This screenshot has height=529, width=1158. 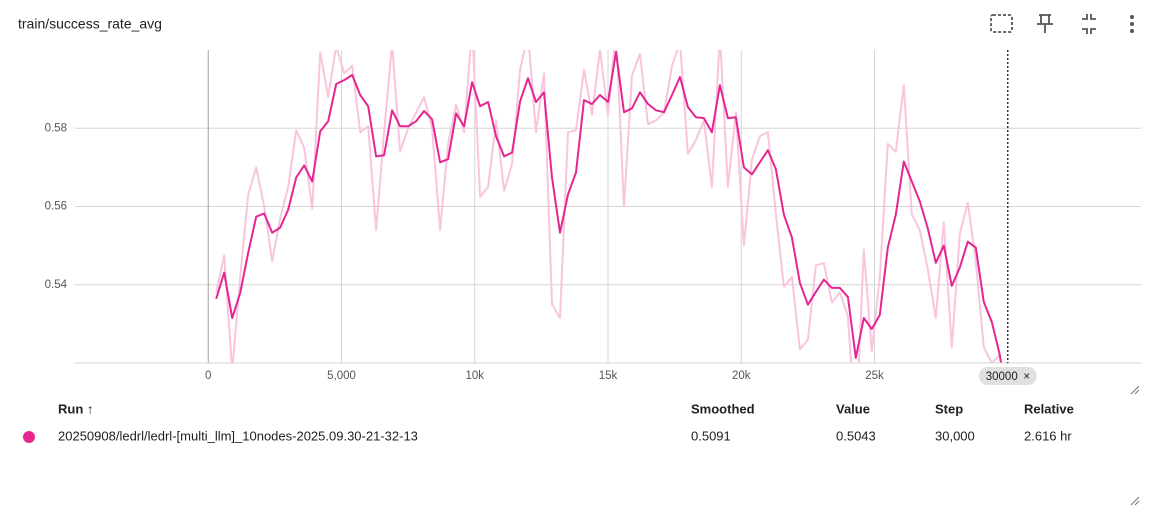 I want to click on menu-button, so click(x=1132, y=24).